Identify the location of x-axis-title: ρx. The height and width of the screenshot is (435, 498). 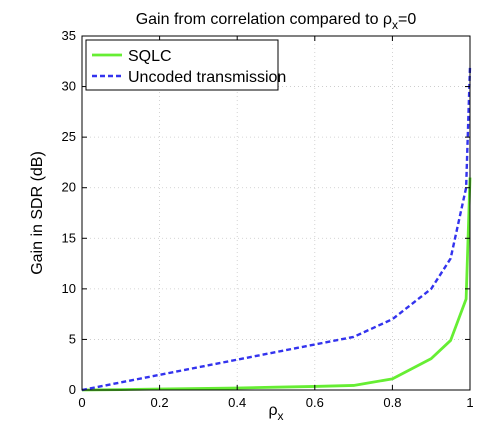
(275, 412).